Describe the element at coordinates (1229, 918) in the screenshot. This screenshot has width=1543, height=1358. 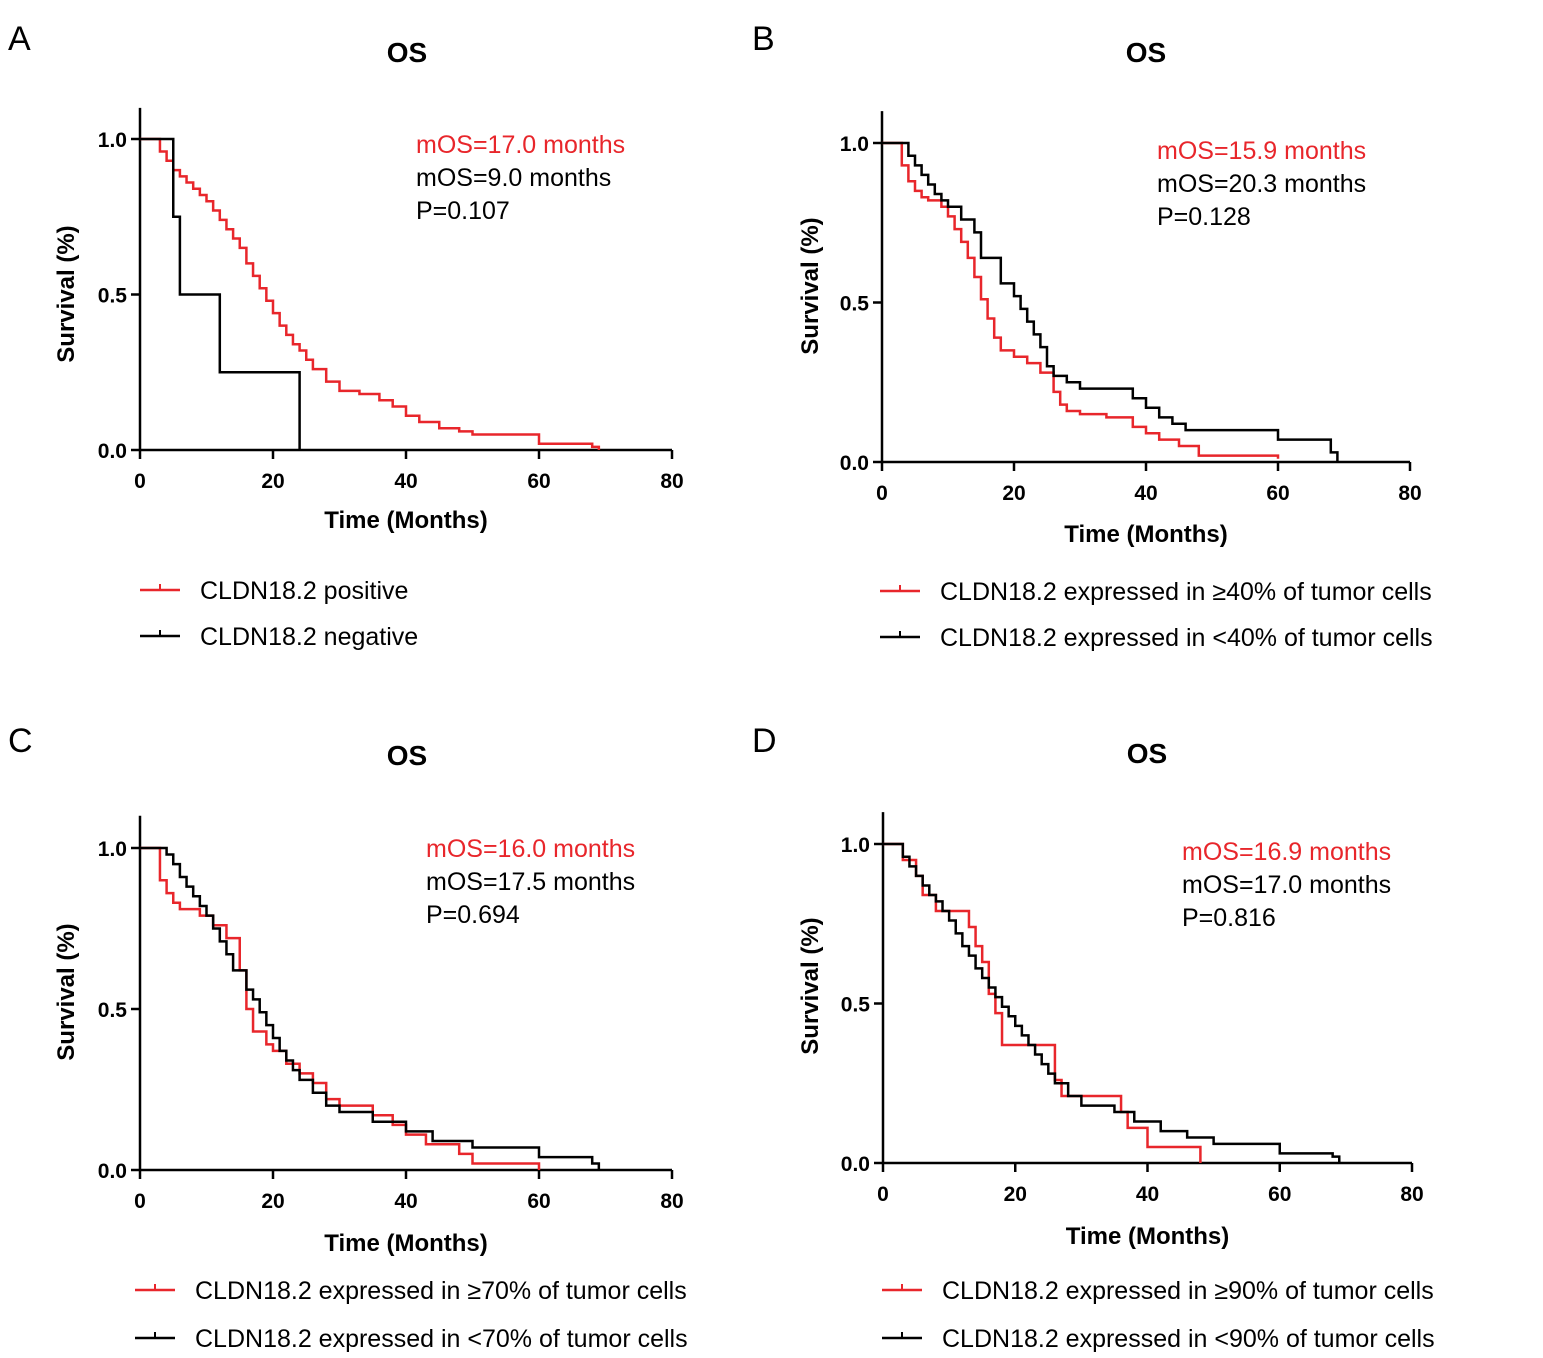
I see `annotation-2: P=0.816` at that location.